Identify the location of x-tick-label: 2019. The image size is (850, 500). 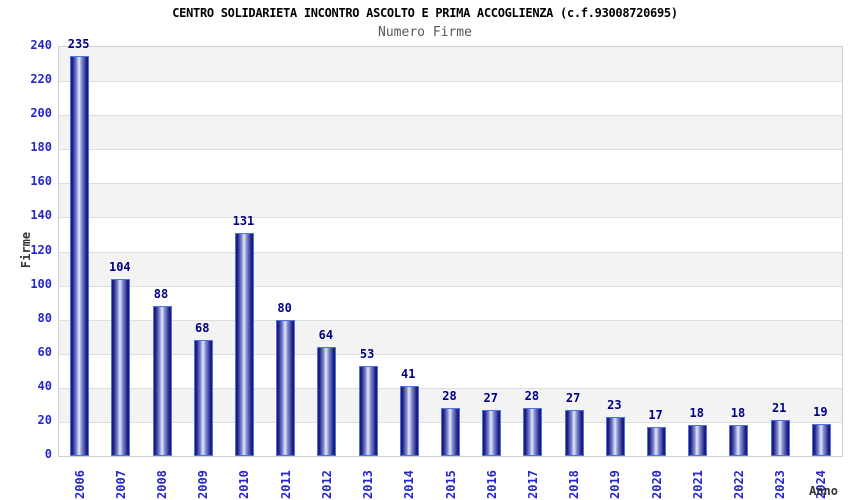
(615, 484).